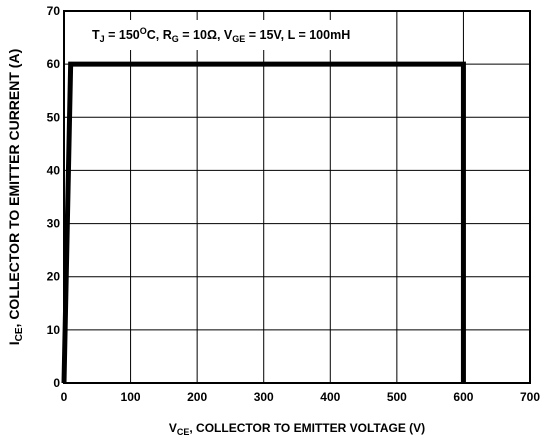 The width and height of the screenshot is (547, 445). I want to click on annot-t: T, so click(96, 35).